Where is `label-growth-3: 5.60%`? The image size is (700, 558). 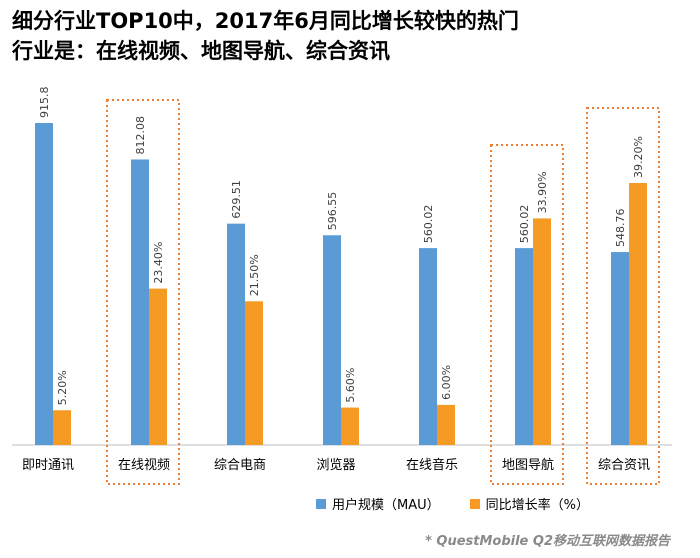 label-growth-3: 5.60% is located at coordinates (350, 385).